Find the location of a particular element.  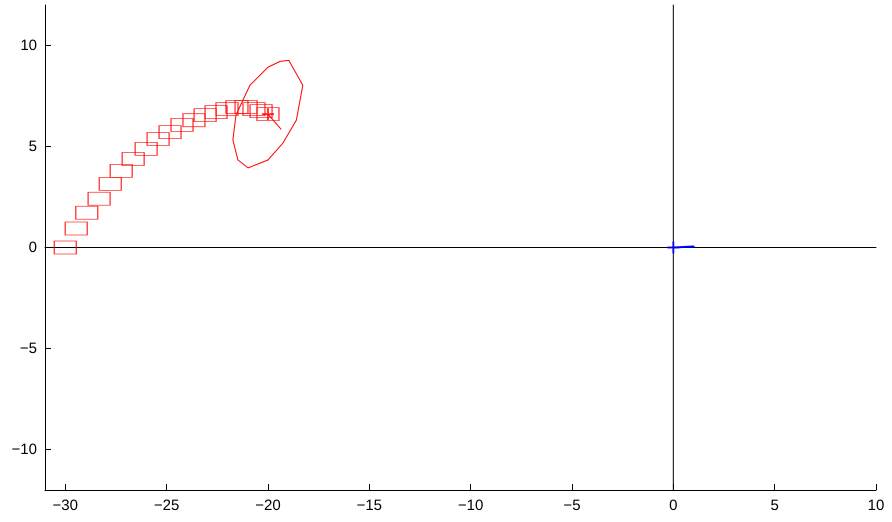

x-tick-label: −20 is located at coordinates (268, 505).